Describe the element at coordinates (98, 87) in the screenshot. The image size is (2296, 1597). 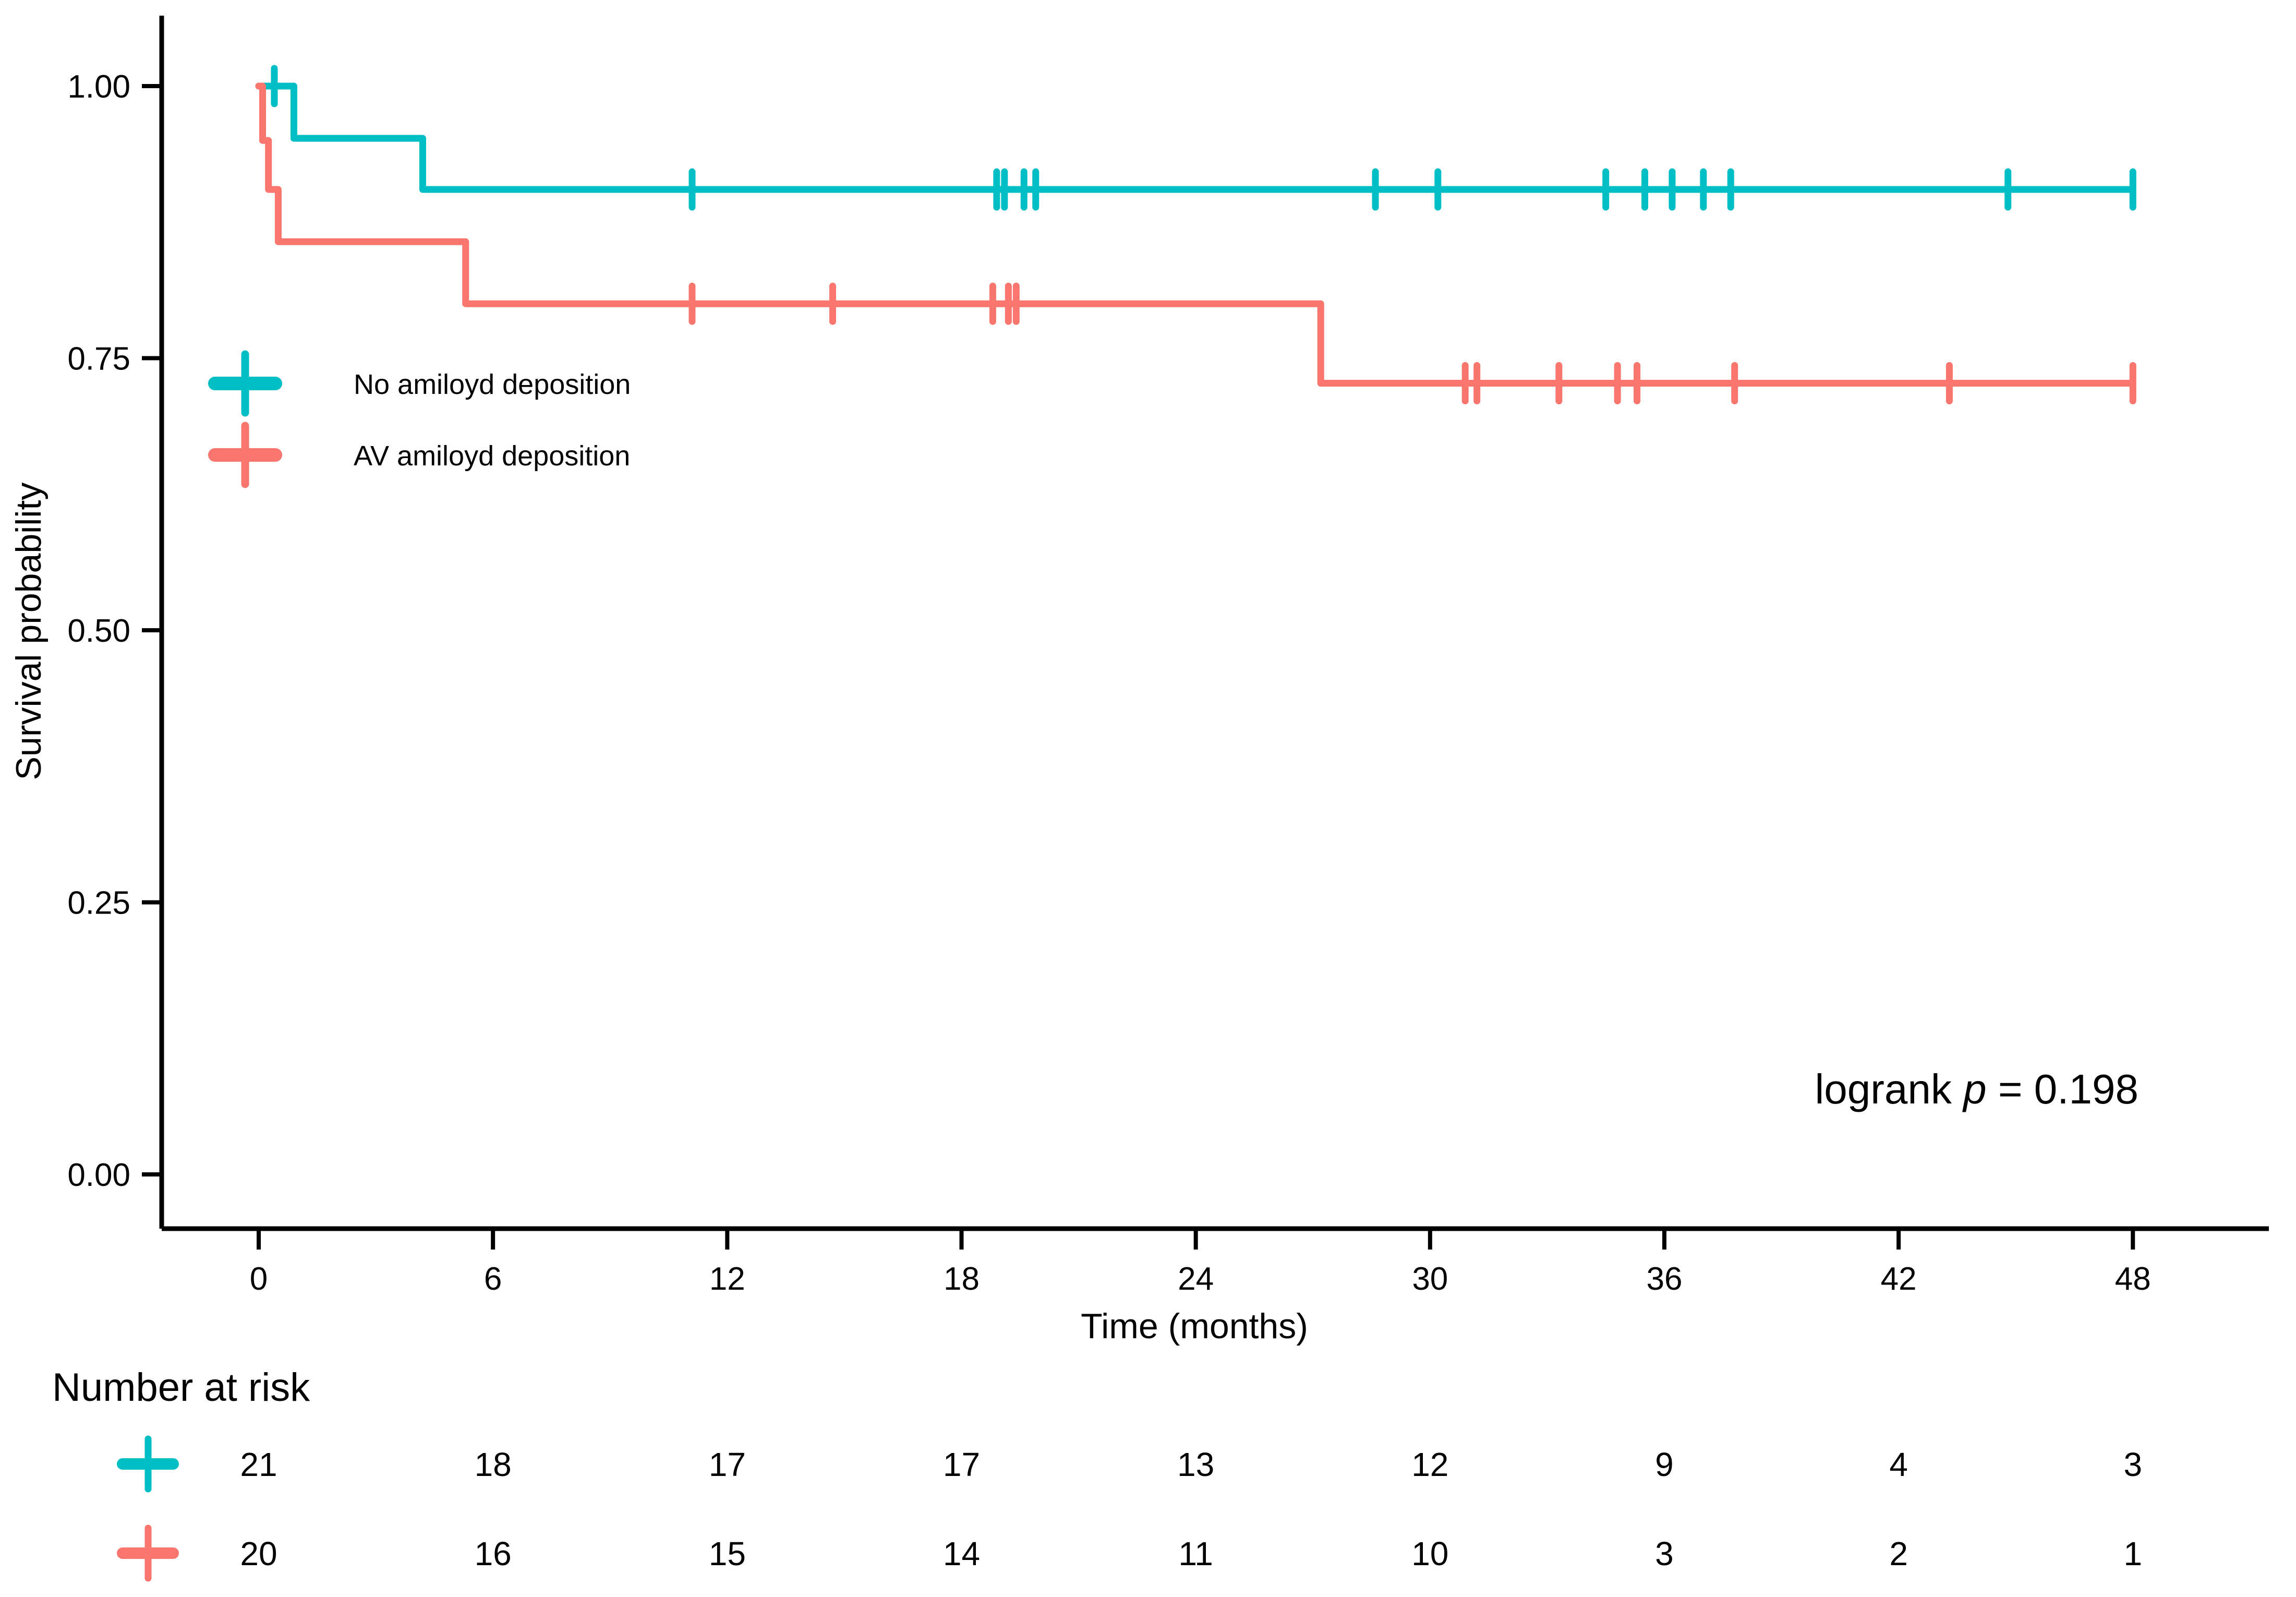
I see `y-tick-label: 1.00` at that location.